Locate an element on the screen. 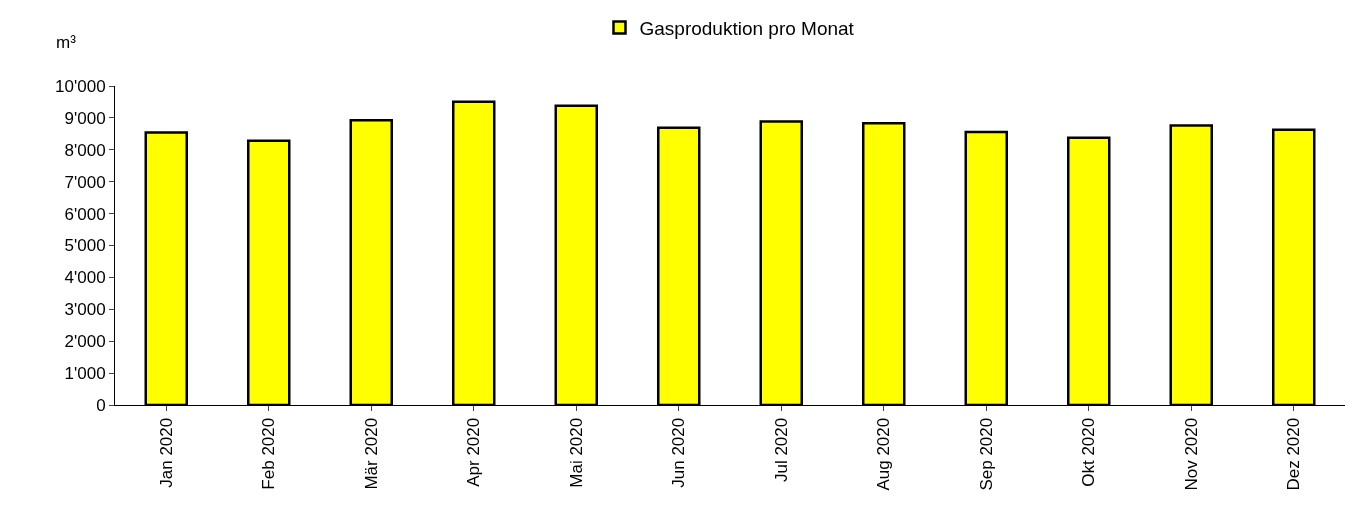 The width and height of the screenshot is (1355, 510). y-tick-label: 5'000 is located at coordinates (85, 246).